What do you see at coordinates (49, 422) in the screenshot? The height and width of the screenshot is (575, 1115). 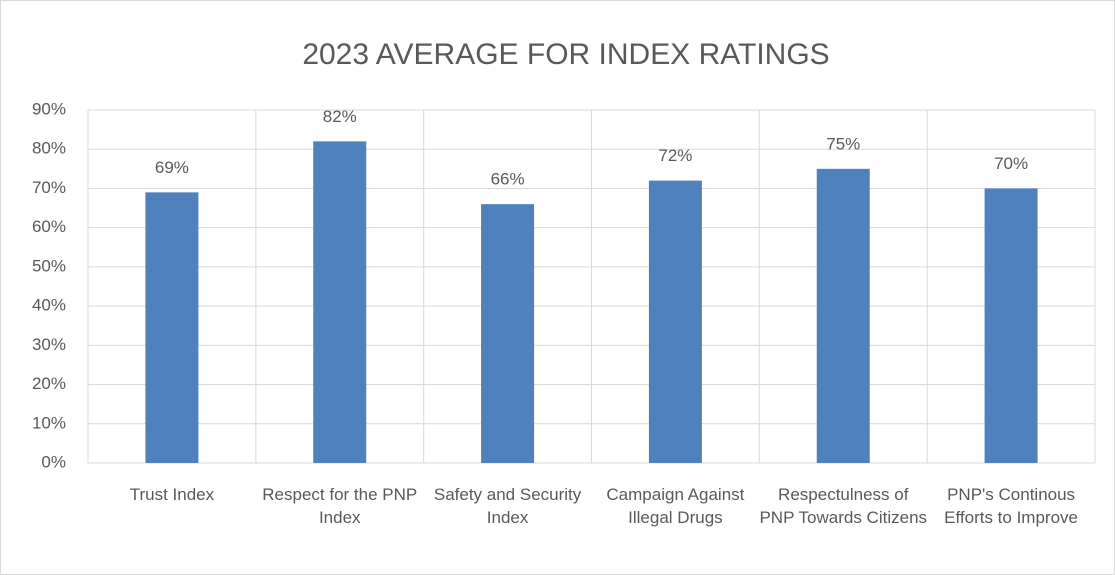 I see `y-tick-label: 10%` at bounding box center [49, 422].